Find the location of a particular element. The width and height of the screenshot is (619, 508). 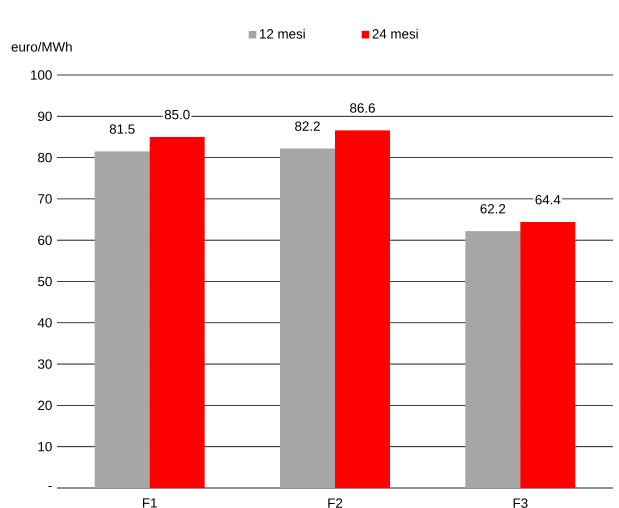

y-tick-label: 70 is located at coordinates (45, 199).